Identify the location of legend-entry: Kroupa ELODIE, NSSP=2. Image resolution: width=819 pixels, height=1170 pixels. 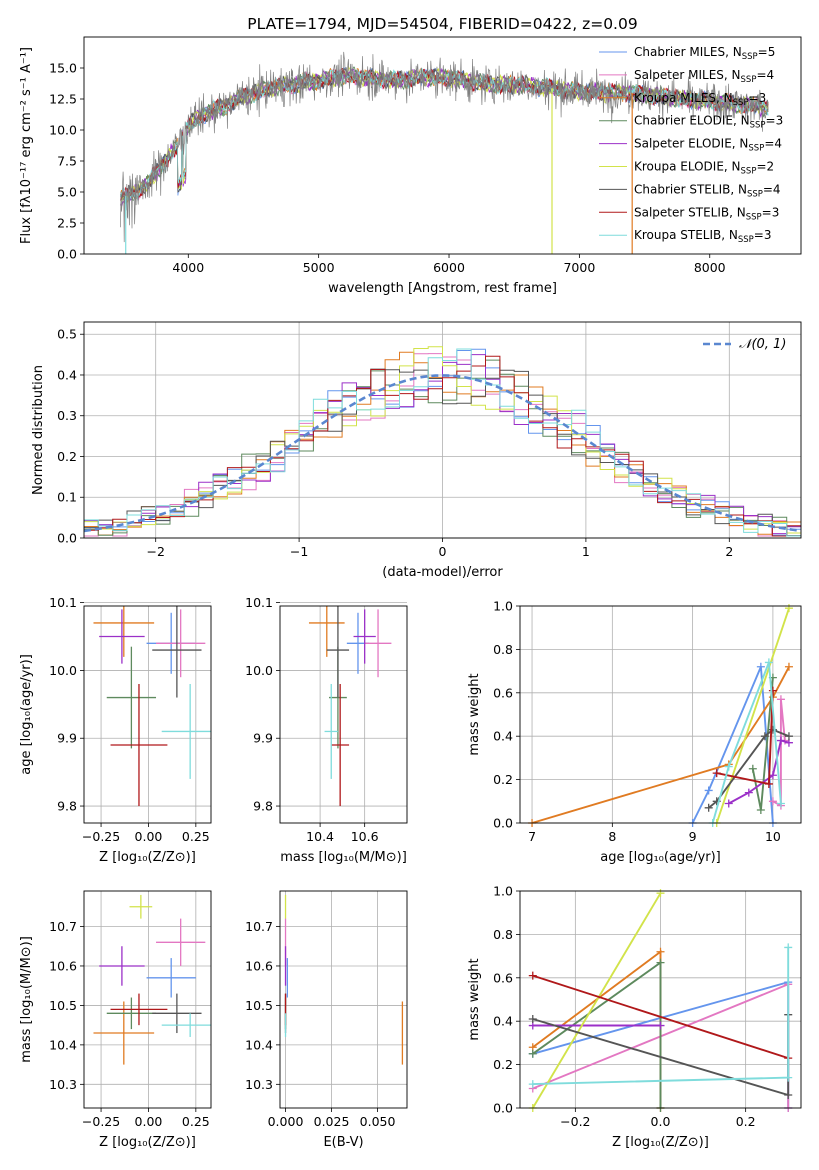
(704, 168).